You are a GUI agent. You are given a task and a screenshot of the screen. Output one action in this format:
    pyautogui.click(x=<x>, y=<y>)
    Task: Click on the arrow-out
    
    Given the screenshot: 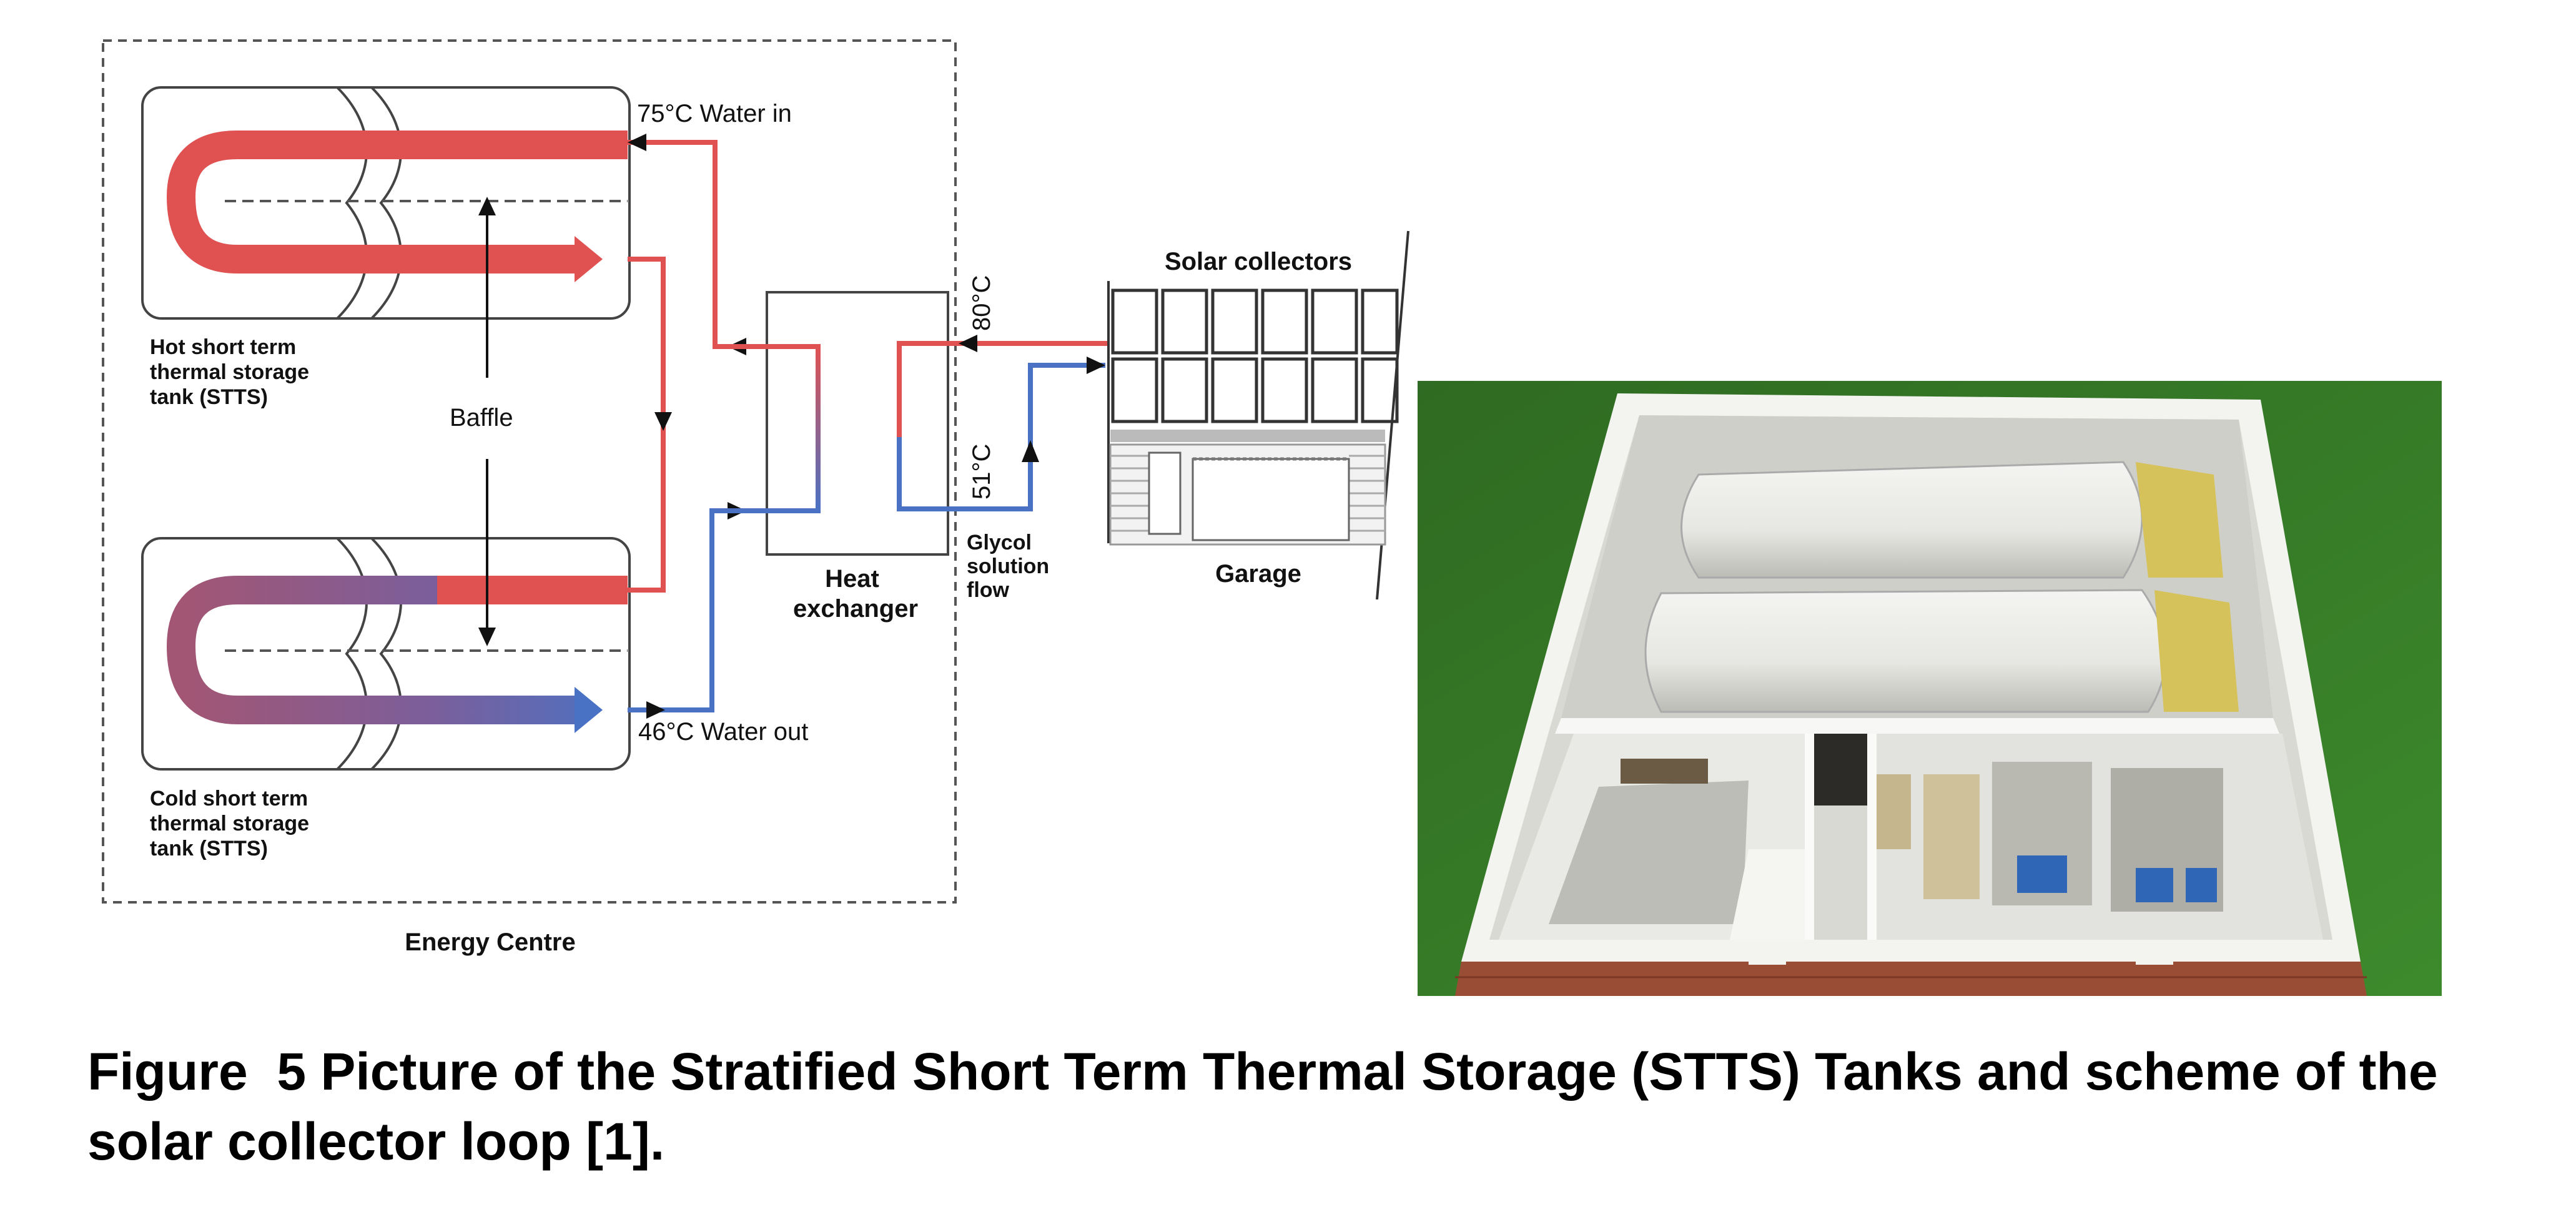 What is the action you would take?
    pyautogui.click(x=656, y=710)
    